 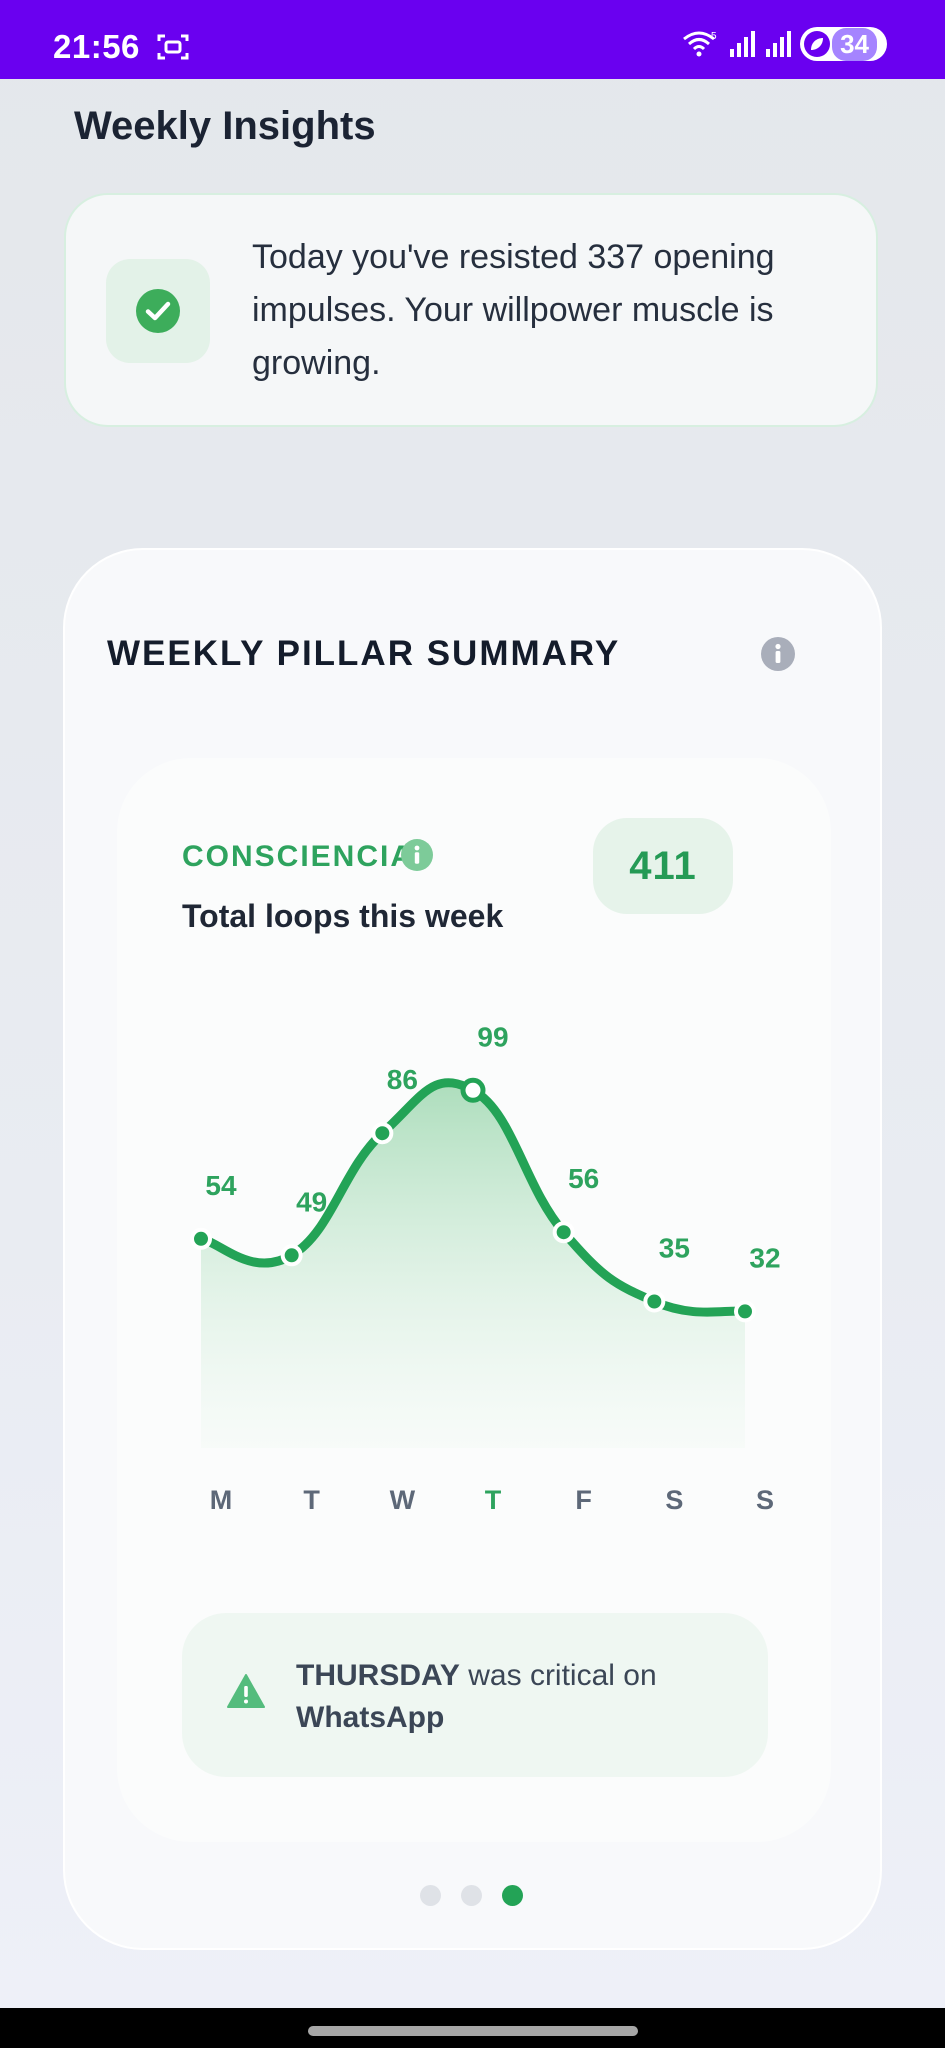 I want to click on pillar-summary-title: WEEKLY PILLAR SUMMARY, so click(x=364, y=653).